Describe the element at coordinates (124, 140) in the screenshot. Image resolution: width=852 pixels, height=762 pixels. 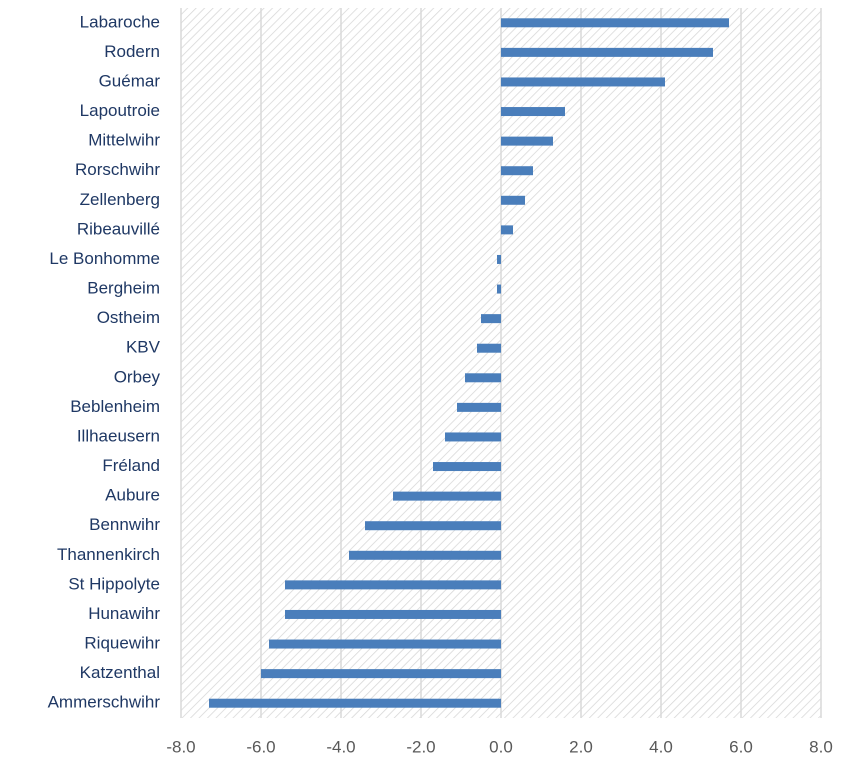
I see `y-tick-label: Mittelwihr` at that location.